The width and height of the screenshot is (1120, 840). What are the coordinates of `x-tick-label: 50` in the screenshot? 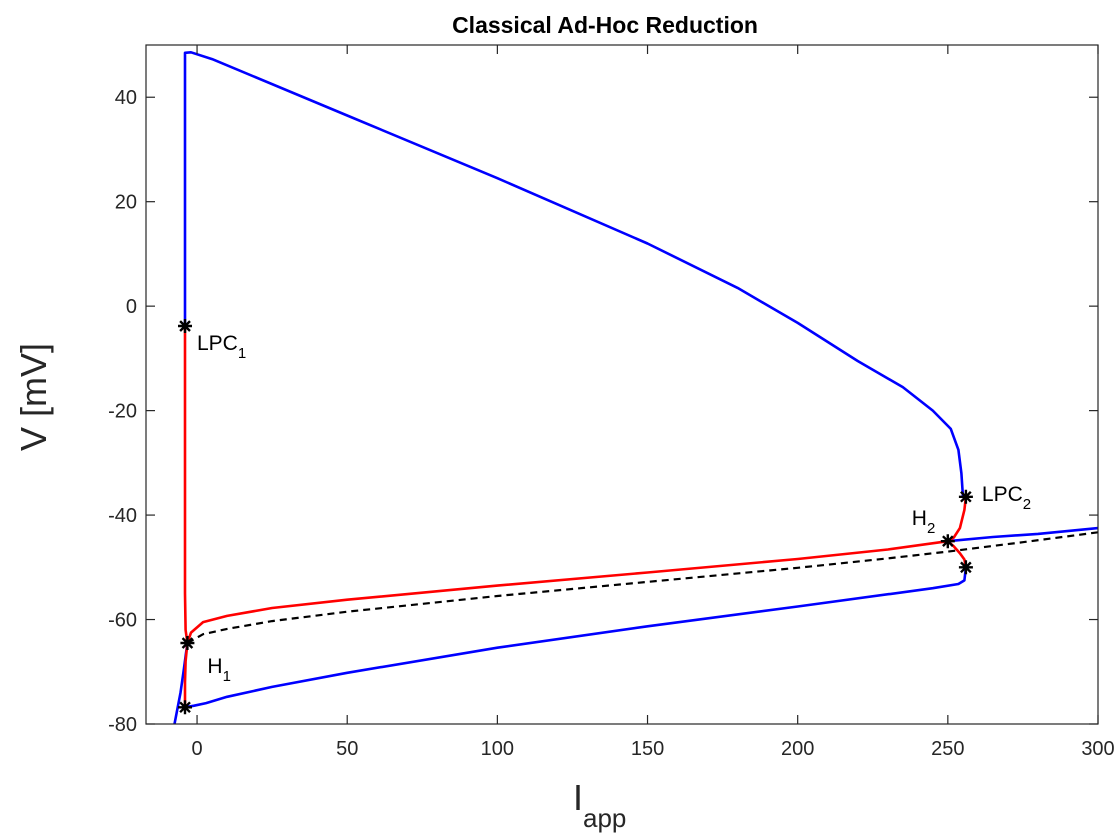 It's located at (347, 749).